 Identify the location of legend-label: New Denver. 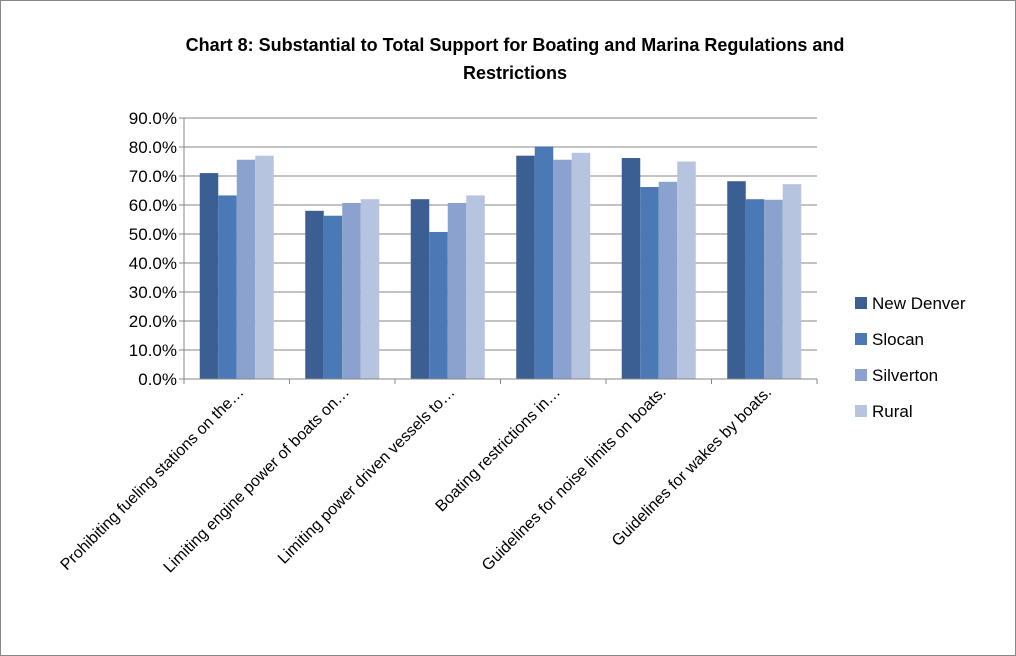
(919, 303).